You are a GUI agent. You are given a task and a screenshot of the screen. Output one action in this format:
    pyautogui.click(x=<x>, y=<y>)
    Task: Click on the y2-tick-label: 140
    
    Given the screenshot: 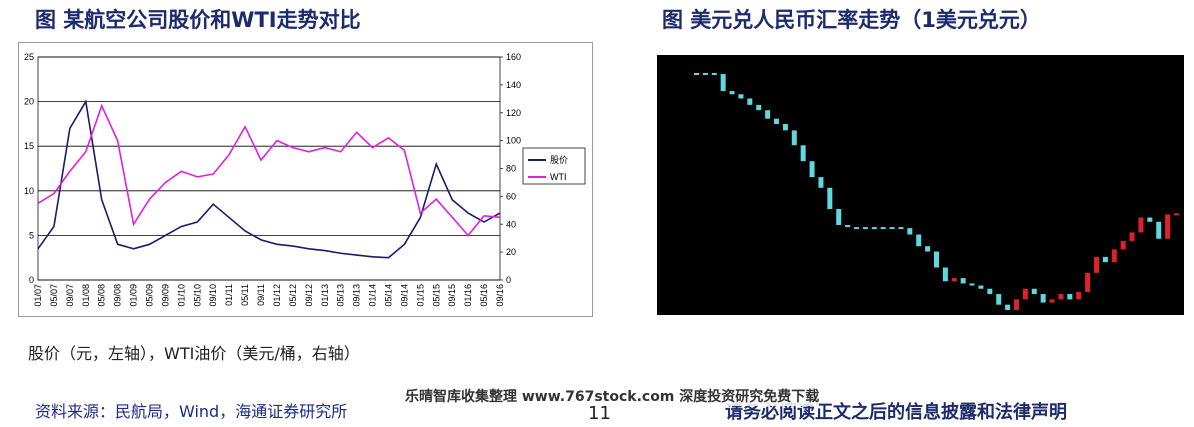 What is the action you would take?
    pyautogui.click(x=513, y=85)
    